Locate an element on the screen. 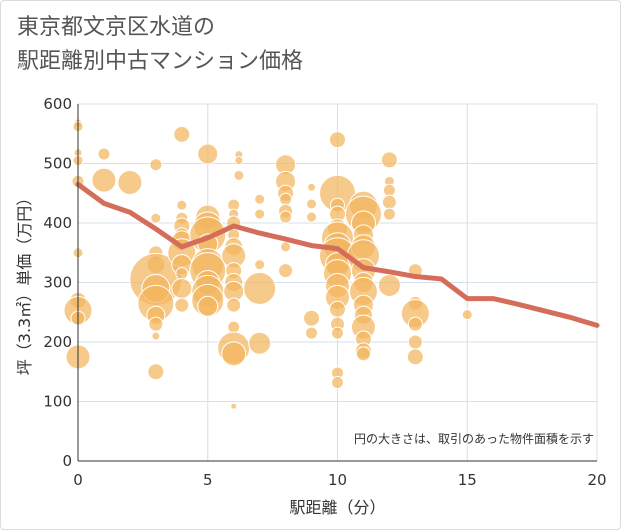 The height and width of the screenshot is (530, 621). y-tick-label: 0 is located at coordinates (67, 461).